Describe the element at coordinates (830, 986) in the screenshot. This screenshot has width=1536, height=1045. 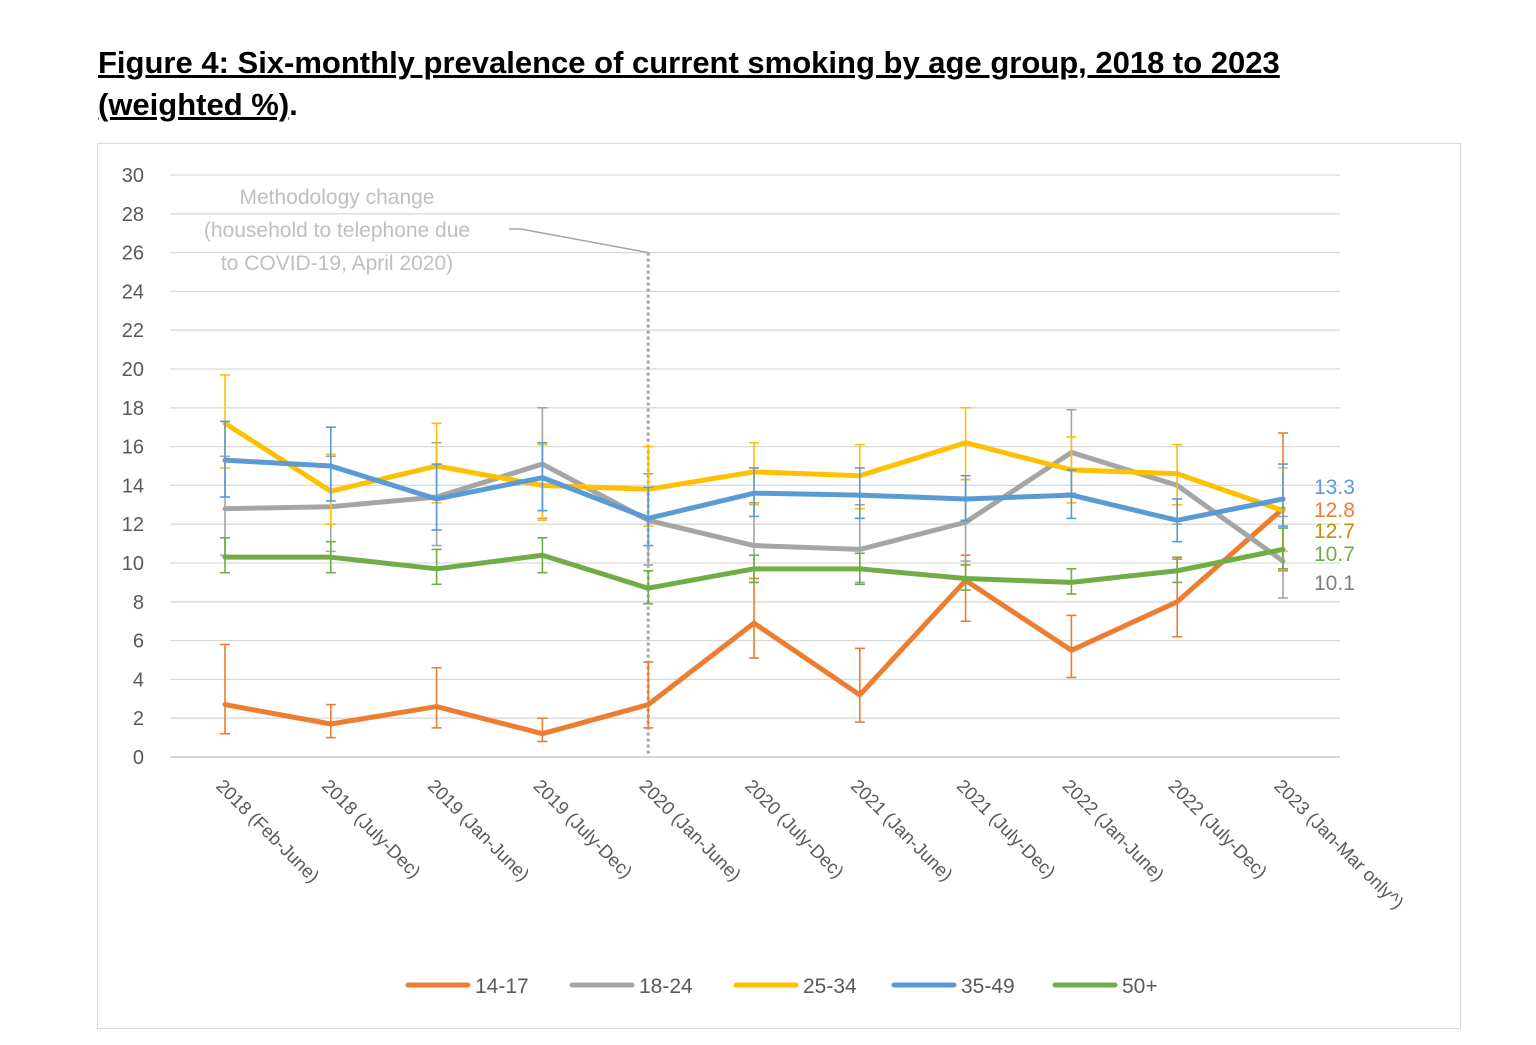
I see `legend-label: 25-34` at that location.